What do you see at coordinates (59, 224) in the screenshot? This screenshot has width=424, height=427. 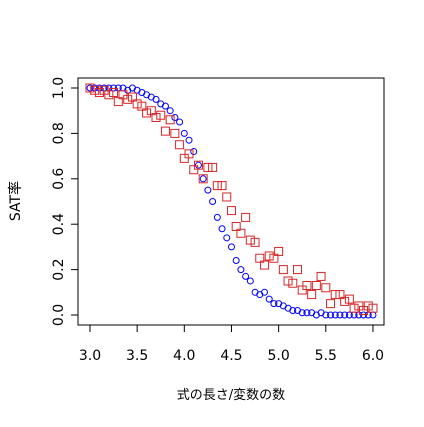 I see `y-tick-label: 0.4` at bounding box center [59, 224].